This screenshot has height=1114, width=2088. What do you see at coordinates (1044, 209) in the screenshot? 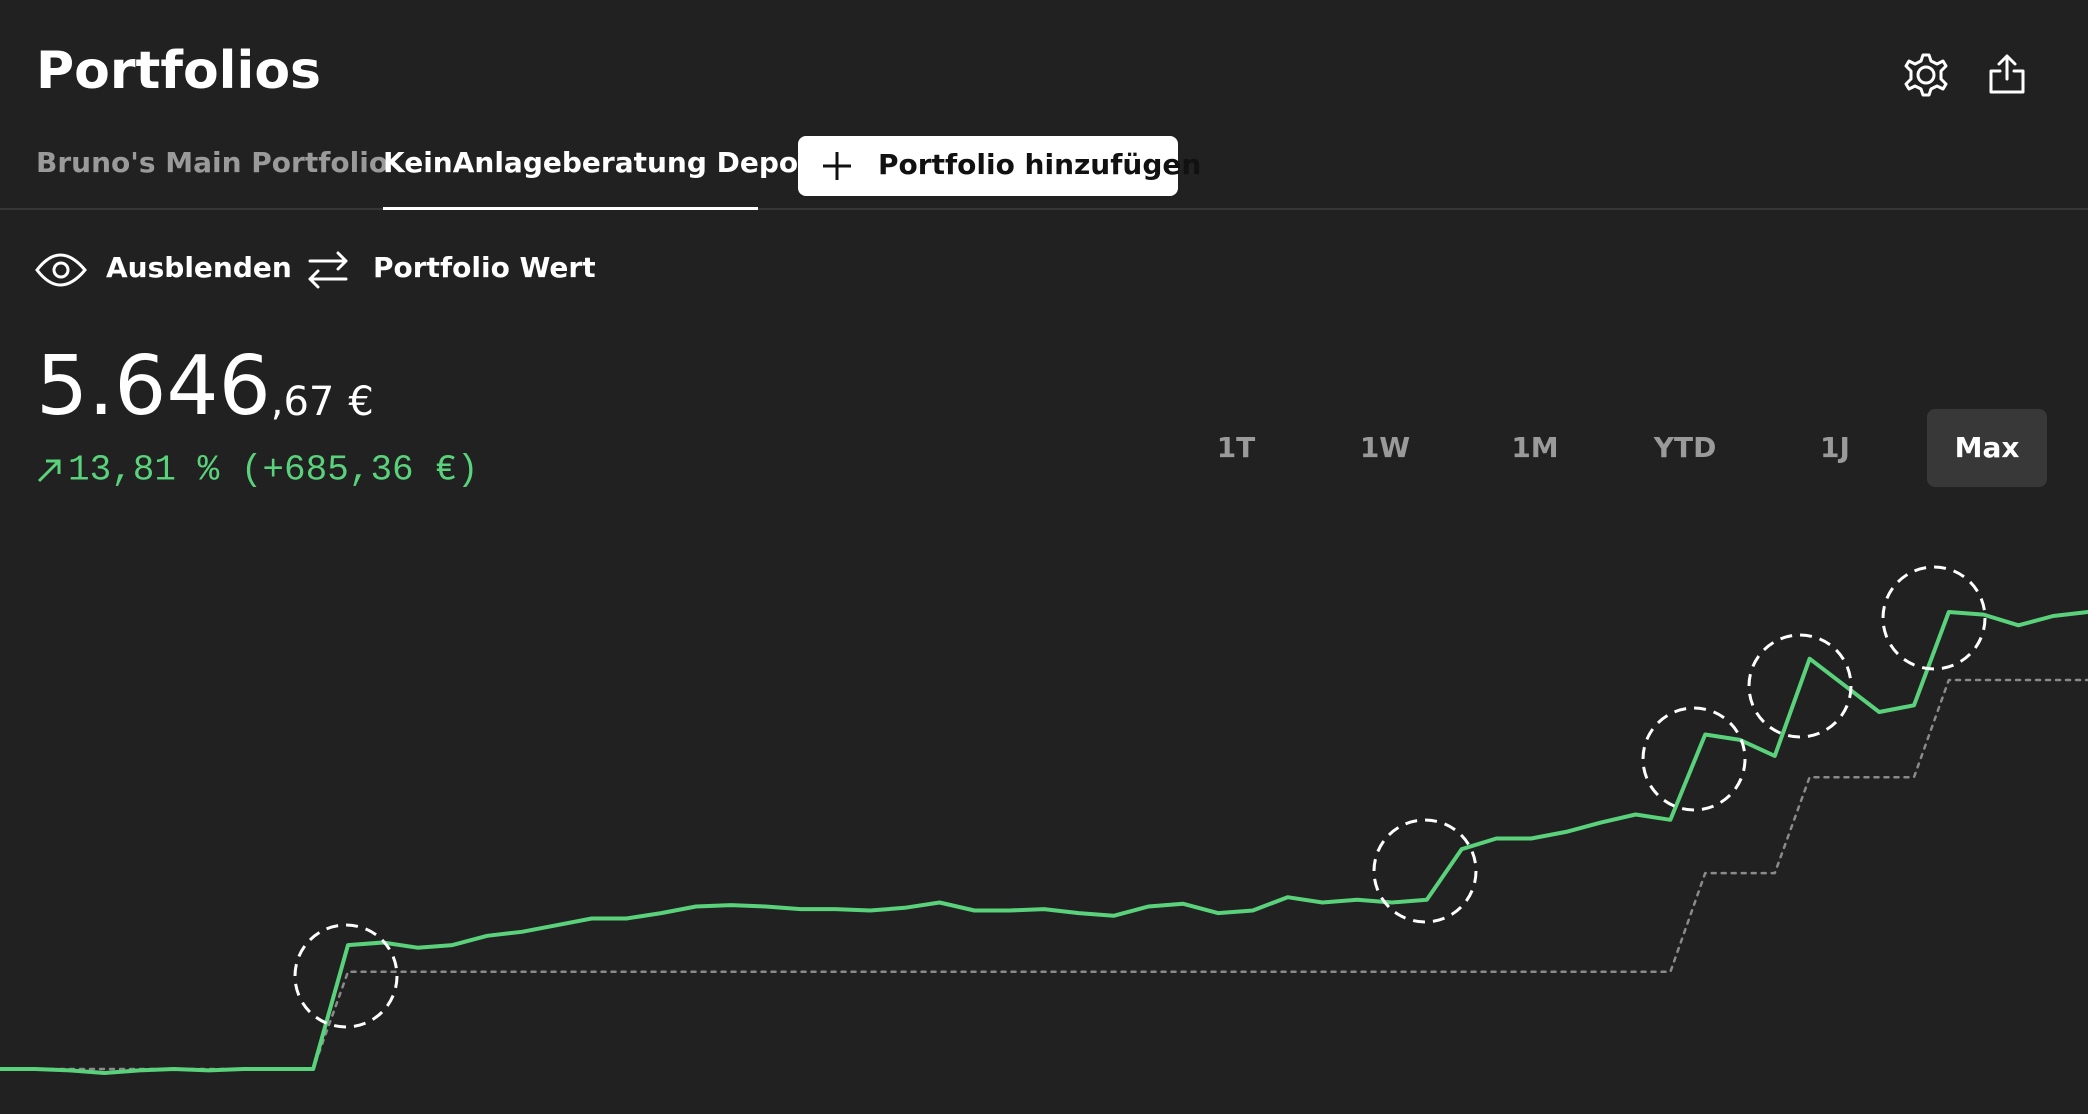
I see `divider` at bounding box center [1044, 209].